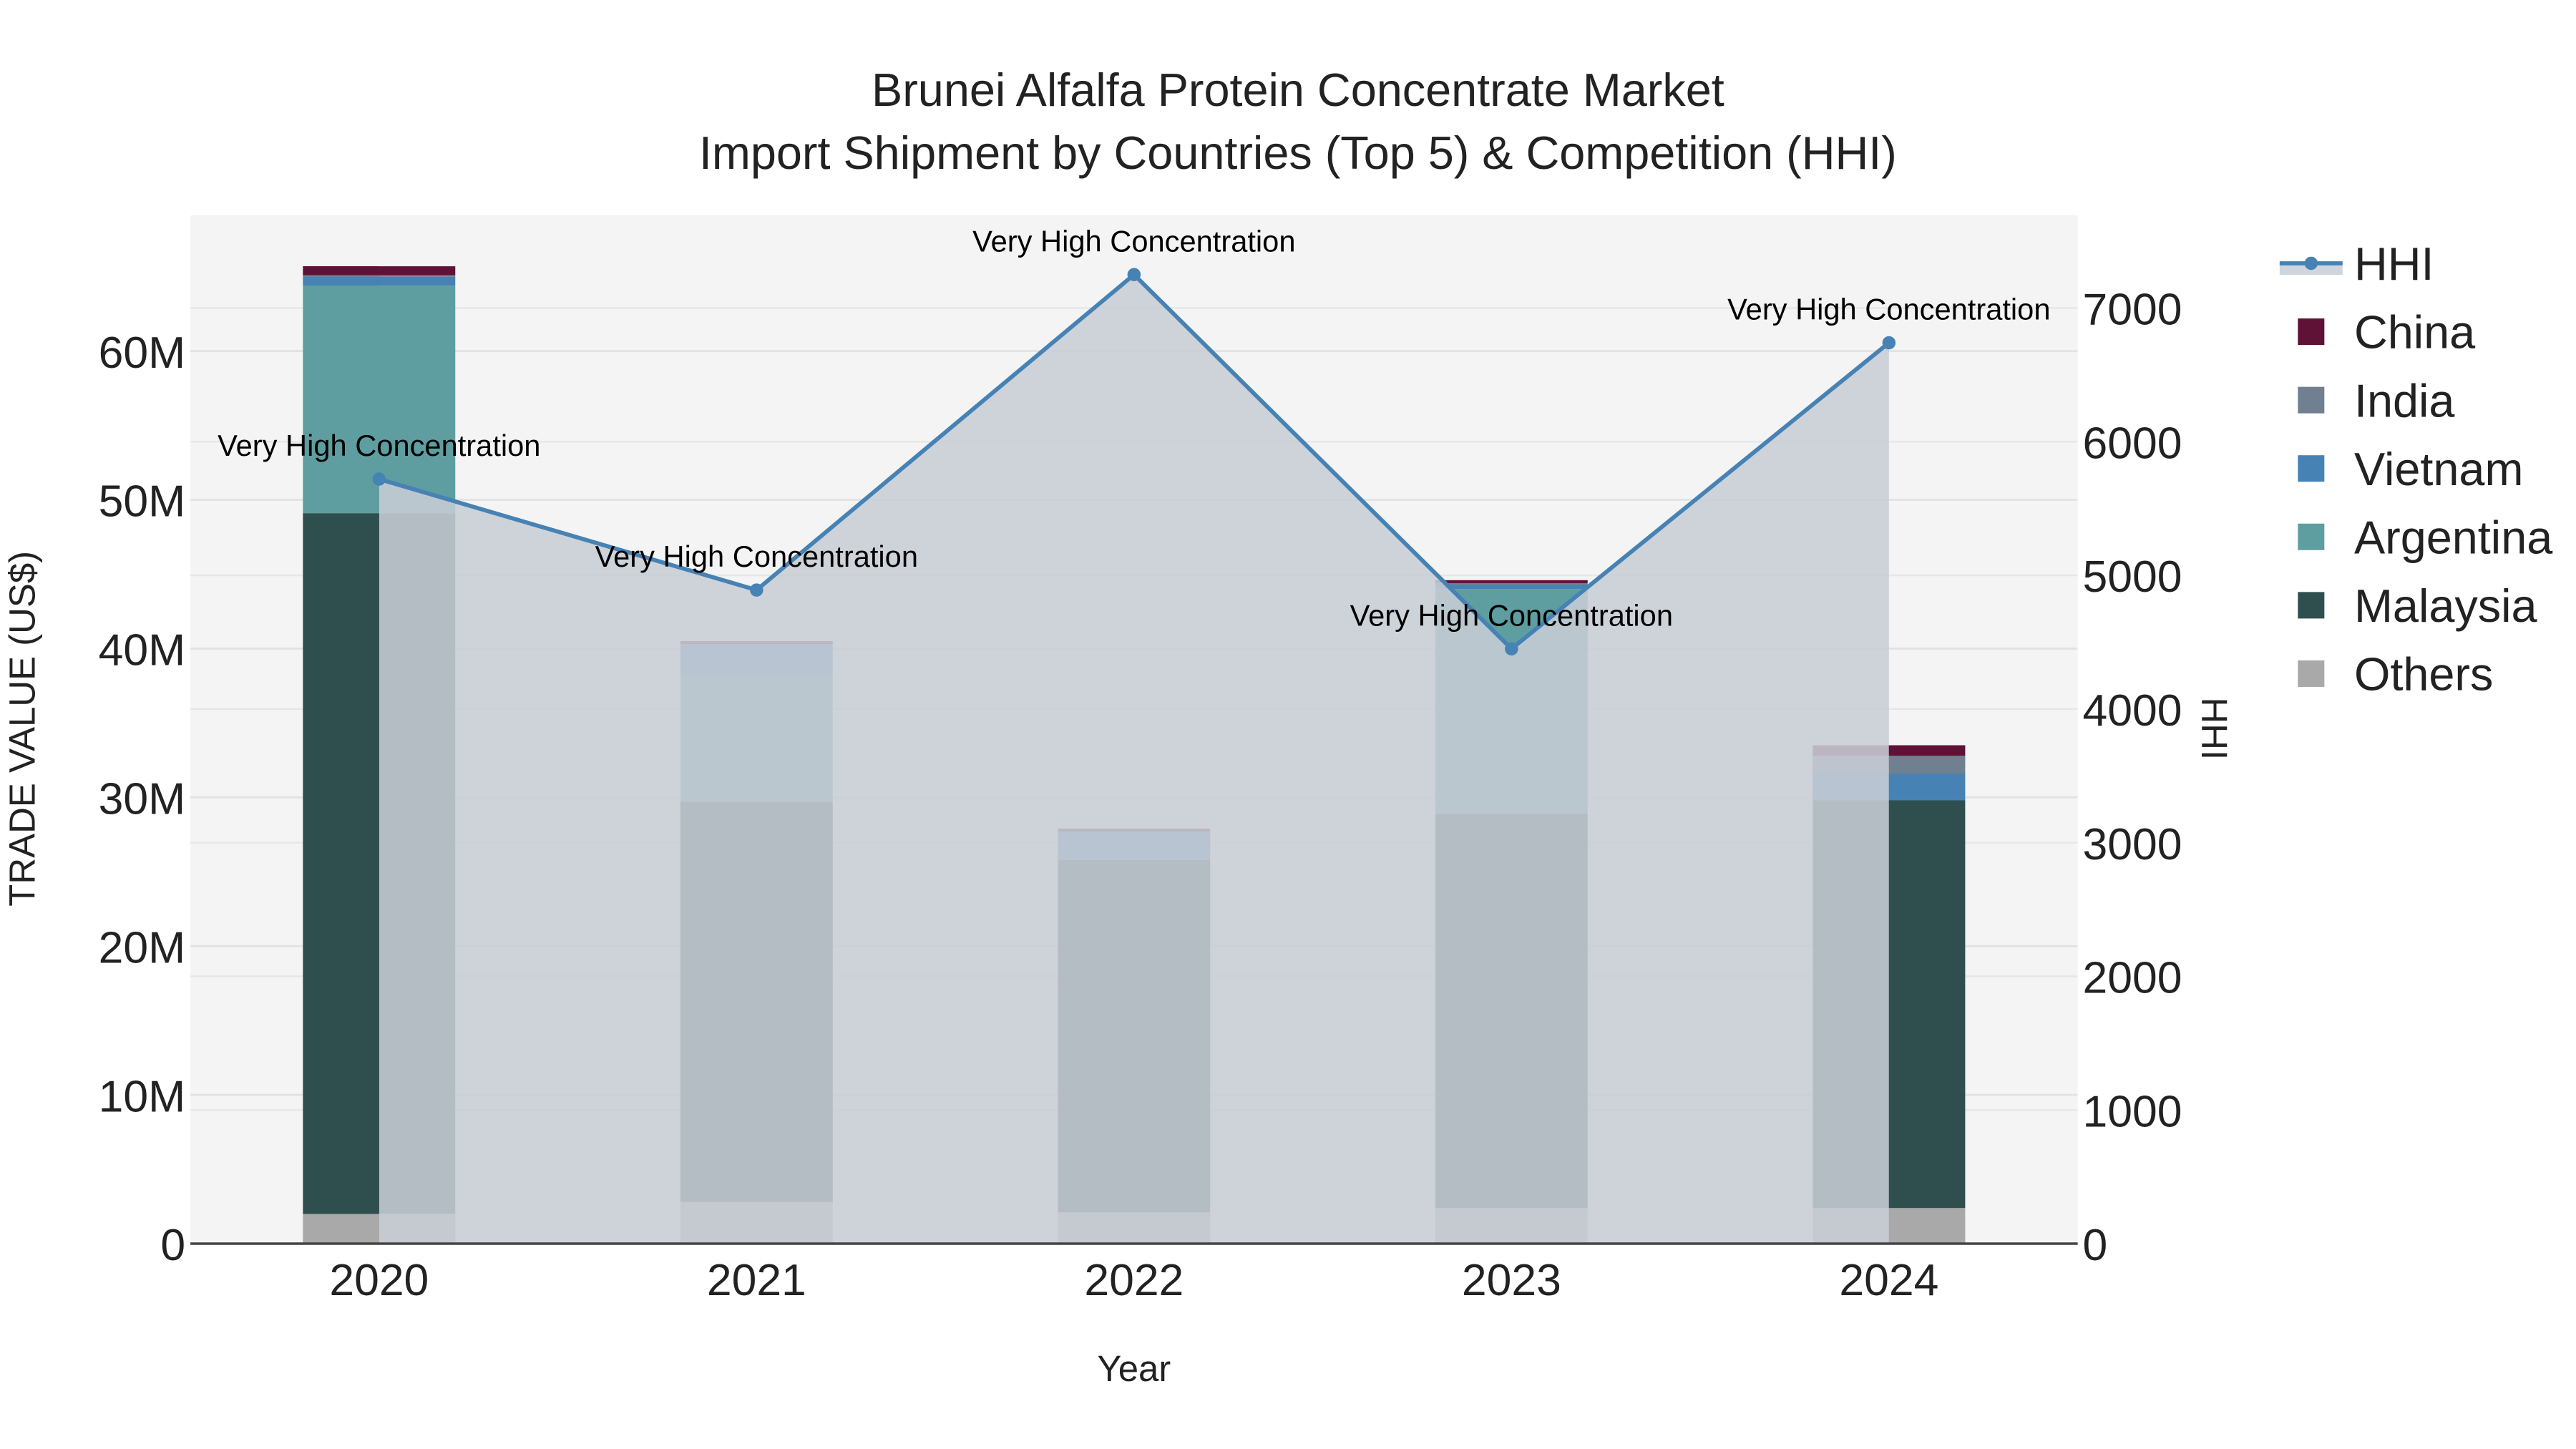  I want to click on y-left-tick-label: 20M, so click(142, 947).